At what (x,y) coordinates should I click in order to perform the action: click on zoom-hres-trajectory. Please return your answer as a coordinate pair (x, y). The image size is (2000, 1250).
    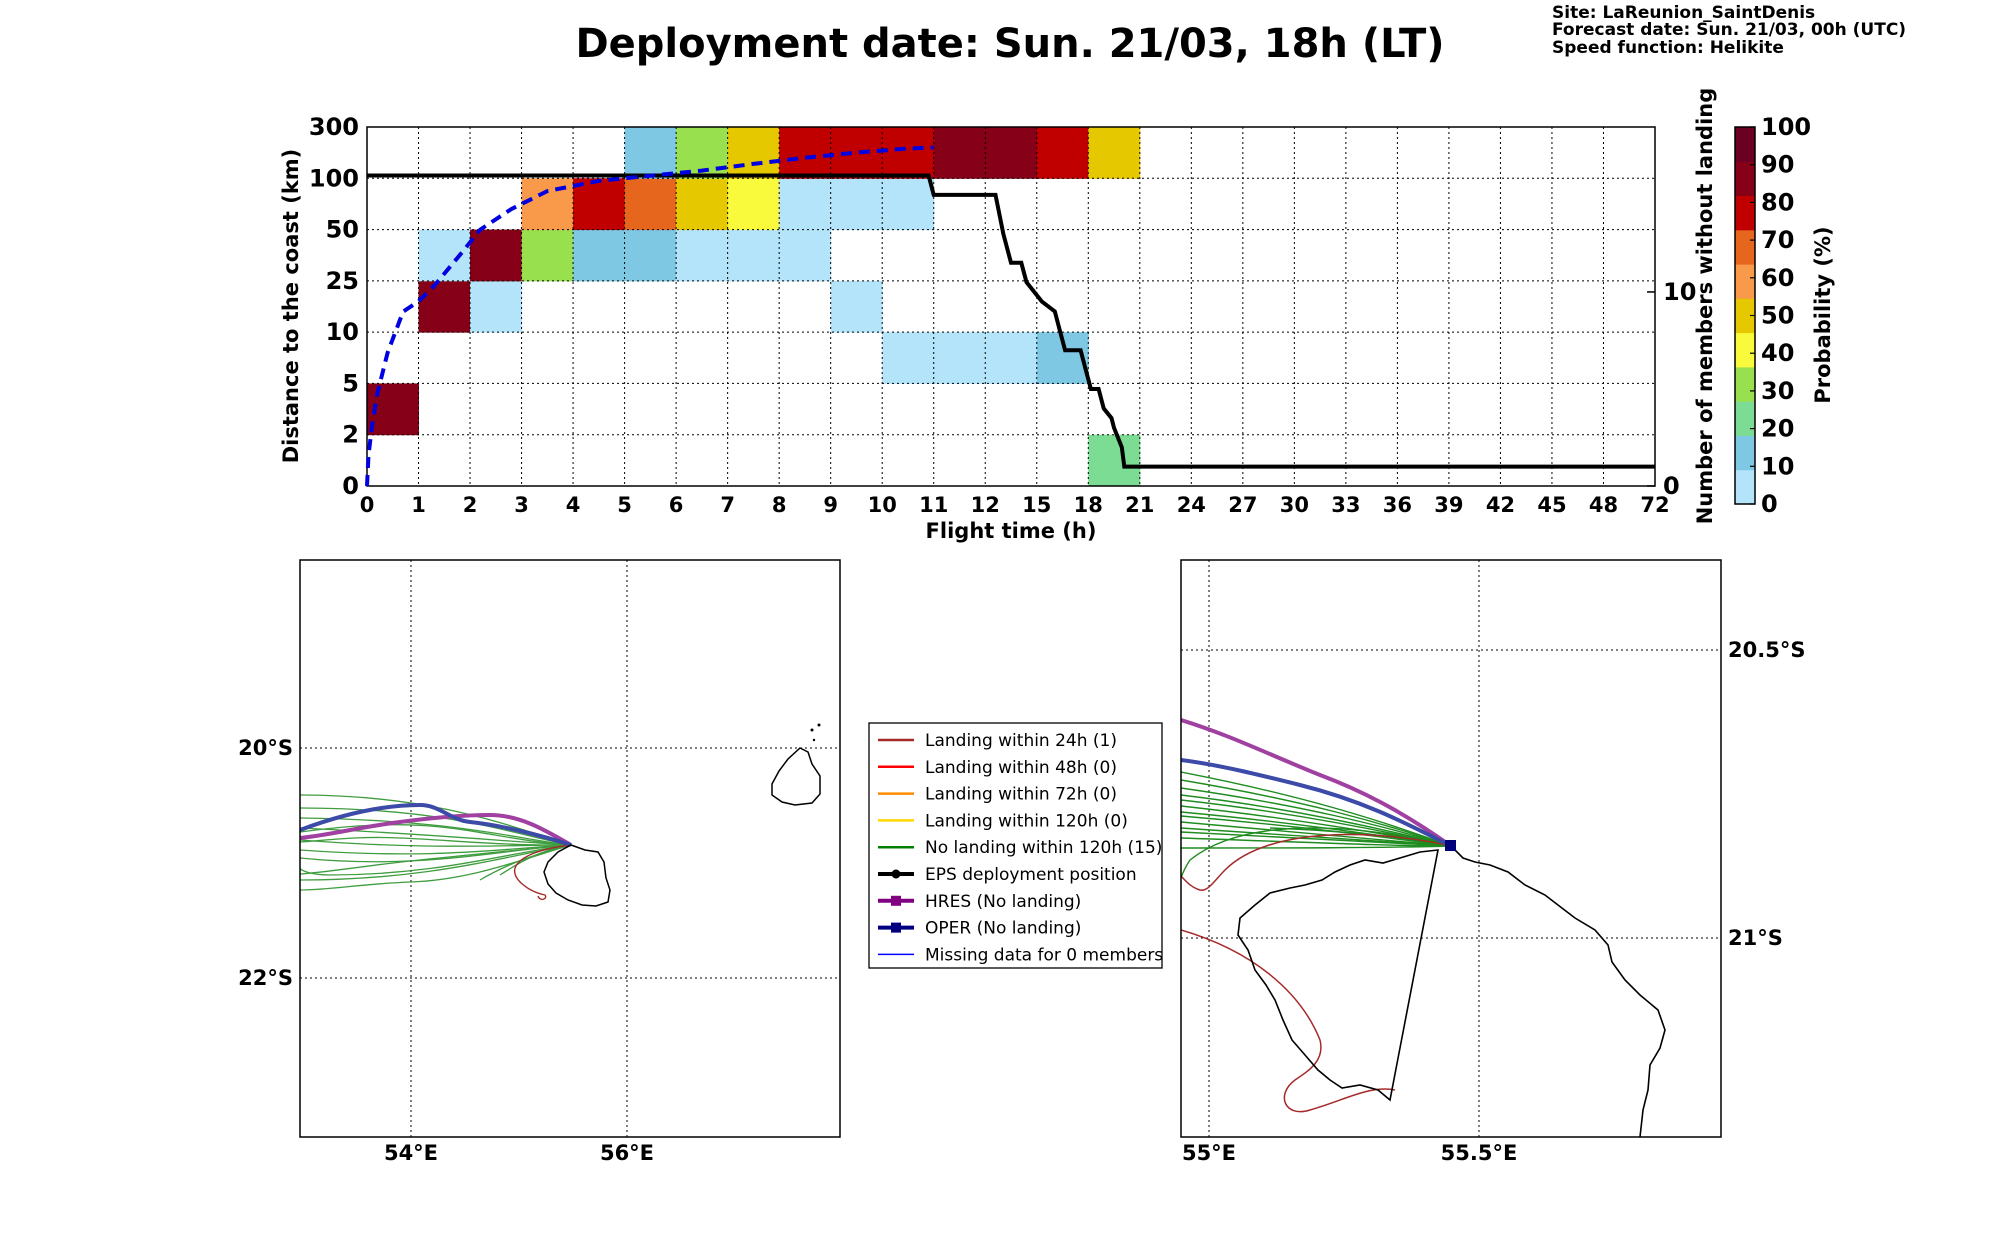
    Looking at the image, I should click on (1317, 783).